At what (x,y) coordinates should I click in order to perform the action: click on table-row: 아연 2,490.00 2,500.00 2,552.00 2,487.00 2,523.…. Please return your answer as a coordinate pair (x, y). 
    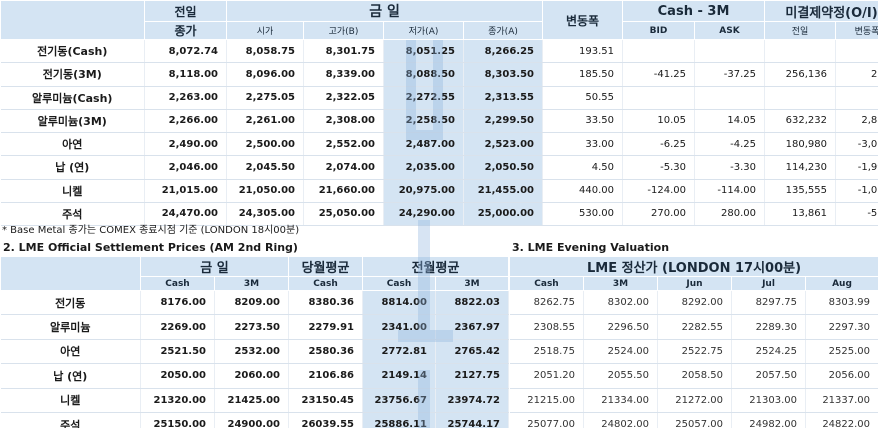
    Looking at the image, I should click on (439, 144).